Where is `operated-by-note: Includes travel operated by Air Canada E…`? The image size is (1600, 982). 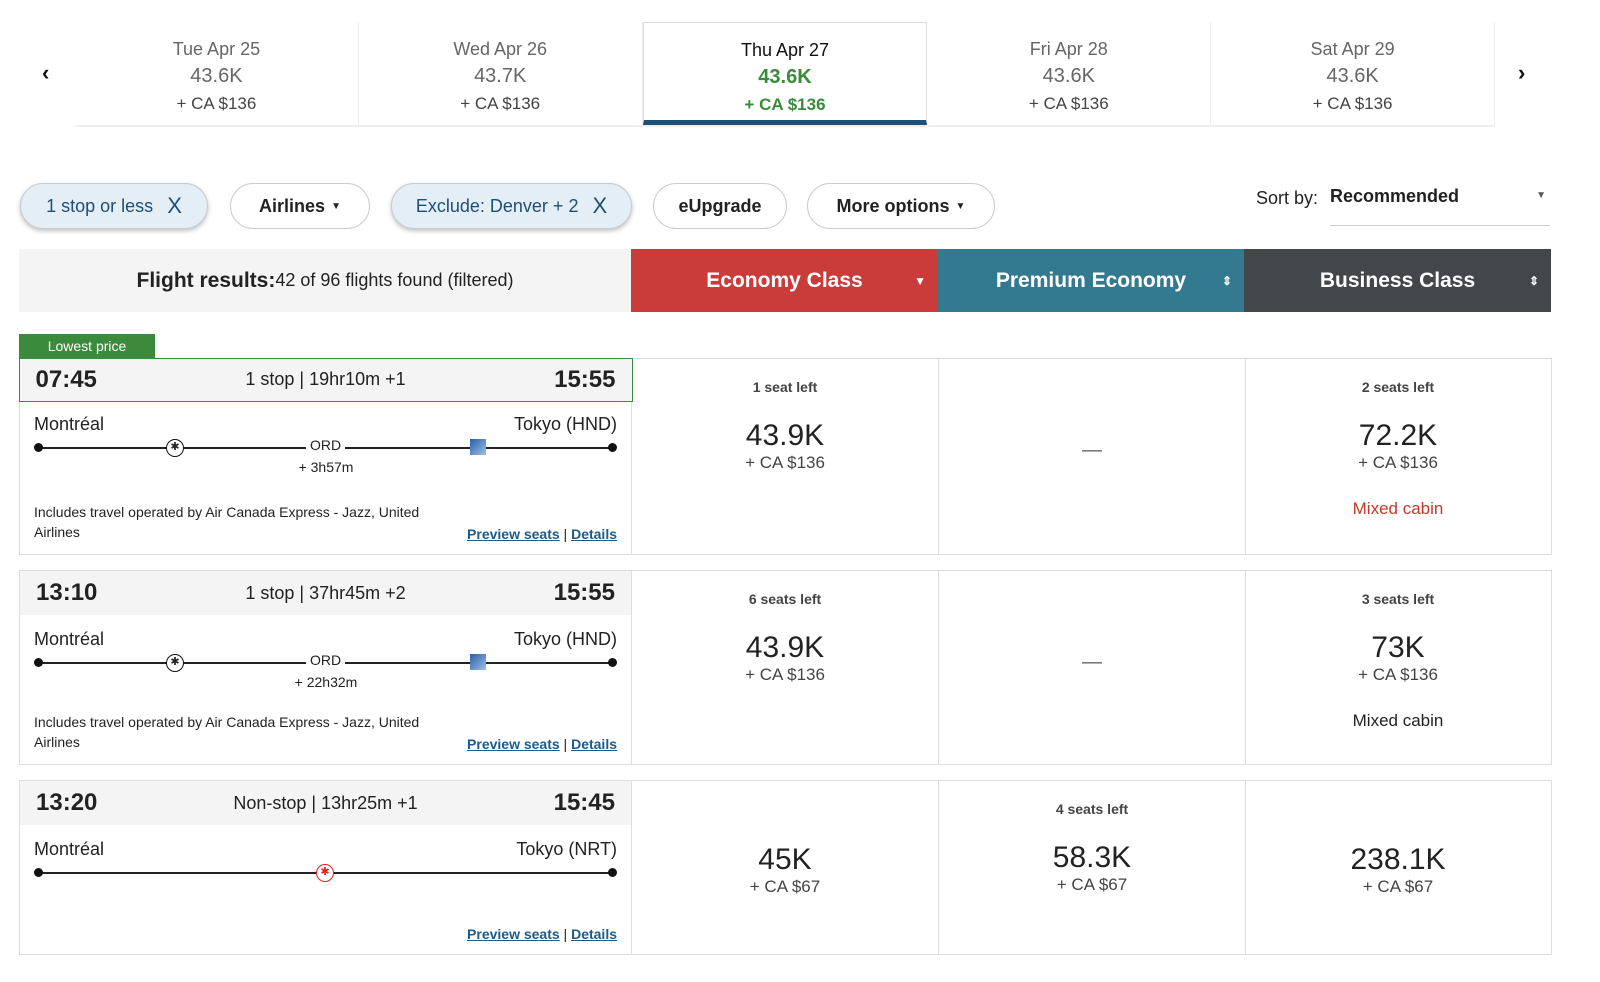 operated-by-note: Includes travel operated by Air Canada E… is located at coordinates (227, 732).